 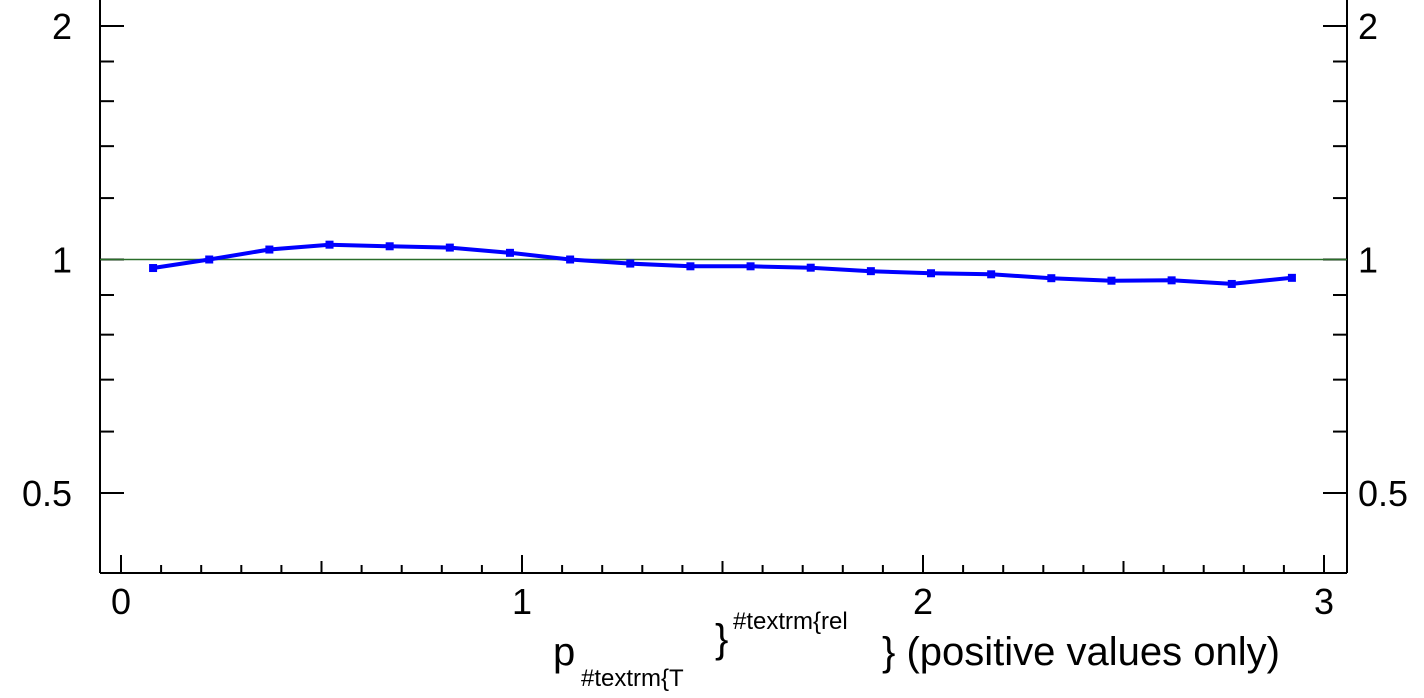 What do you see at coordinates (923, 601) in the screenshot?
I see `x-tick-label: 2` at bounding box center [923, 601].